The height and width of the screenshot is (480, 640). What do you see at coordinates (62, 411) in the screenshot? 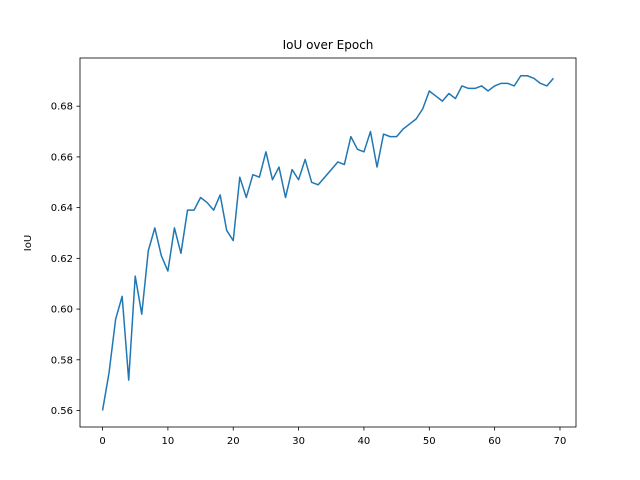
I see `y-tick-label: 0.56` at bounding box center [62, 411].